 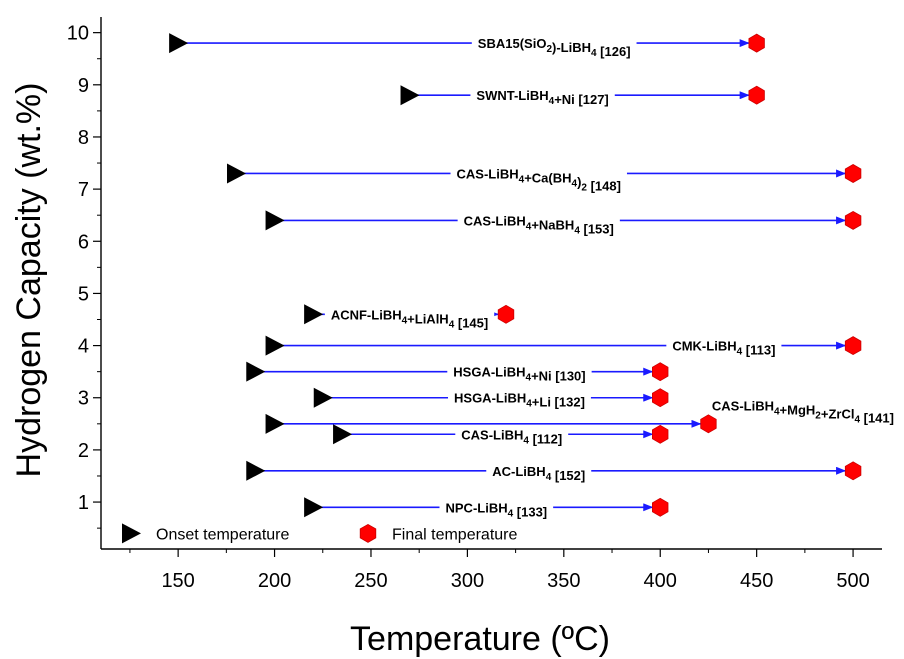 I want to click on y-tick-label: 3, so click(x=83, y=399).